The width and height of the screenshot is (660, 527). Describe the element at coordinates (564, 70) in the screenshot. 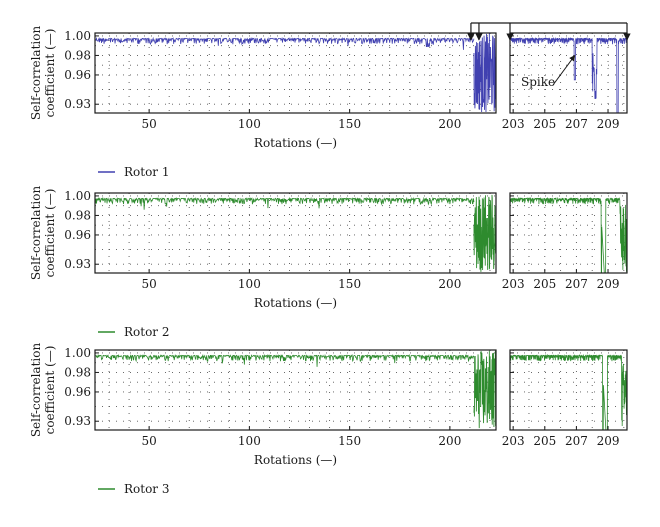

I see `annotation-arrow` at that location.